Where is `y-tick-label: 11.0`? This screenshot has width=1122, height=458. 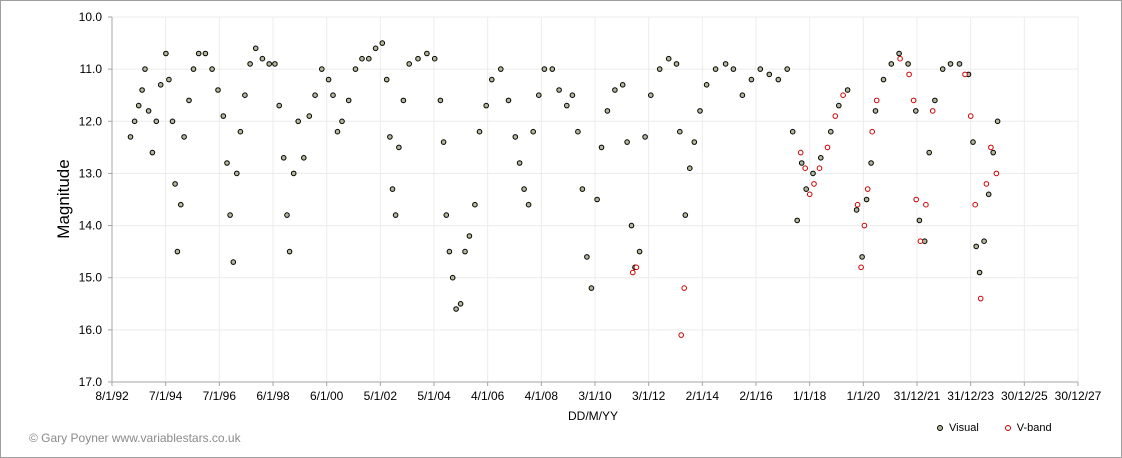 y-tick-label: 11.0 is located at coordinates (91, 69).